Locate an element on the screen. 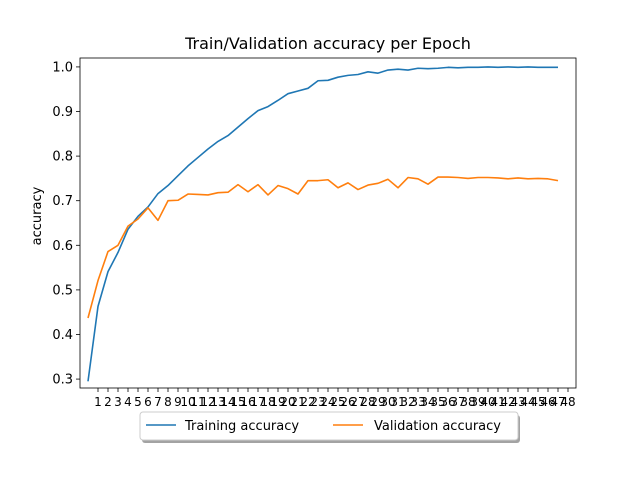 This screenshot has height=480, width=640. y-tick-label: 0.6 is located at coordinates (62, 246).